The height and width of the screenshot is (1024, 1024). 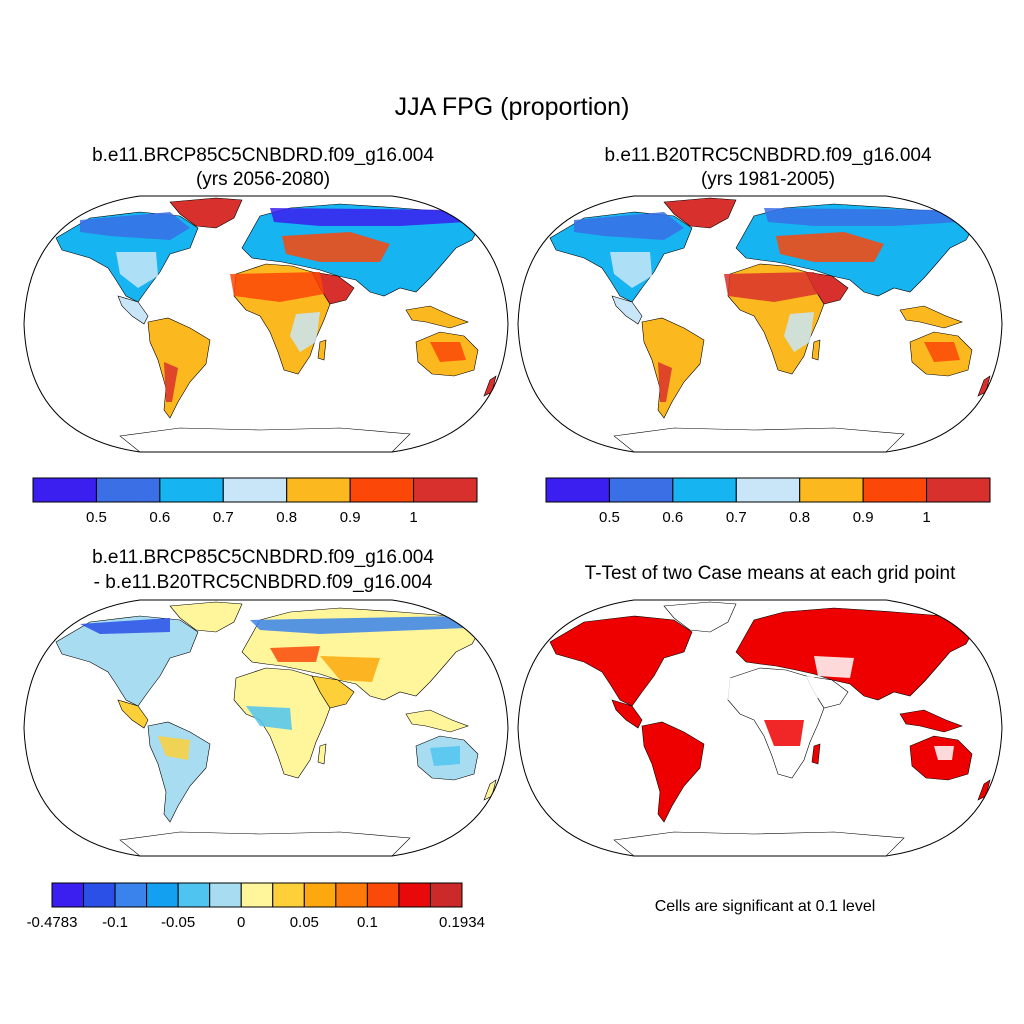 I want to click on amazon-region, so click(x=174, y=748).